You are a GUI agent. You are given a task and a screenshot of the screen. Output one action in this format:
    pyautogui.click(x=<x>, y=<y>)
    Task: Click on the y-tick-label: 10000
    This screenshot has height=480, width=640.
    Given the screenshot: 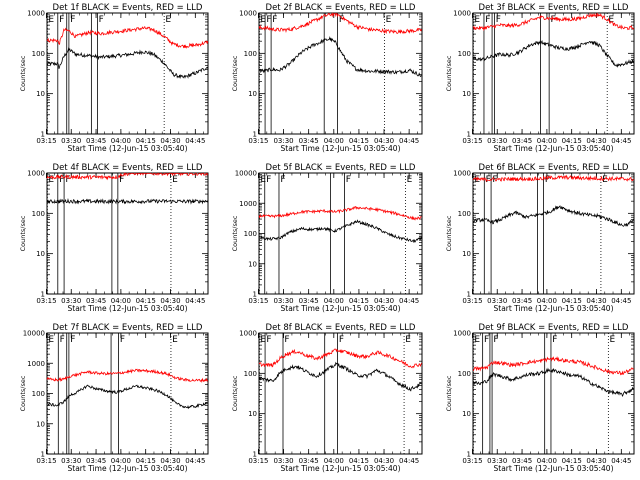 What is the action you would take?
    pyautogui.click(x=34, y=334)
    